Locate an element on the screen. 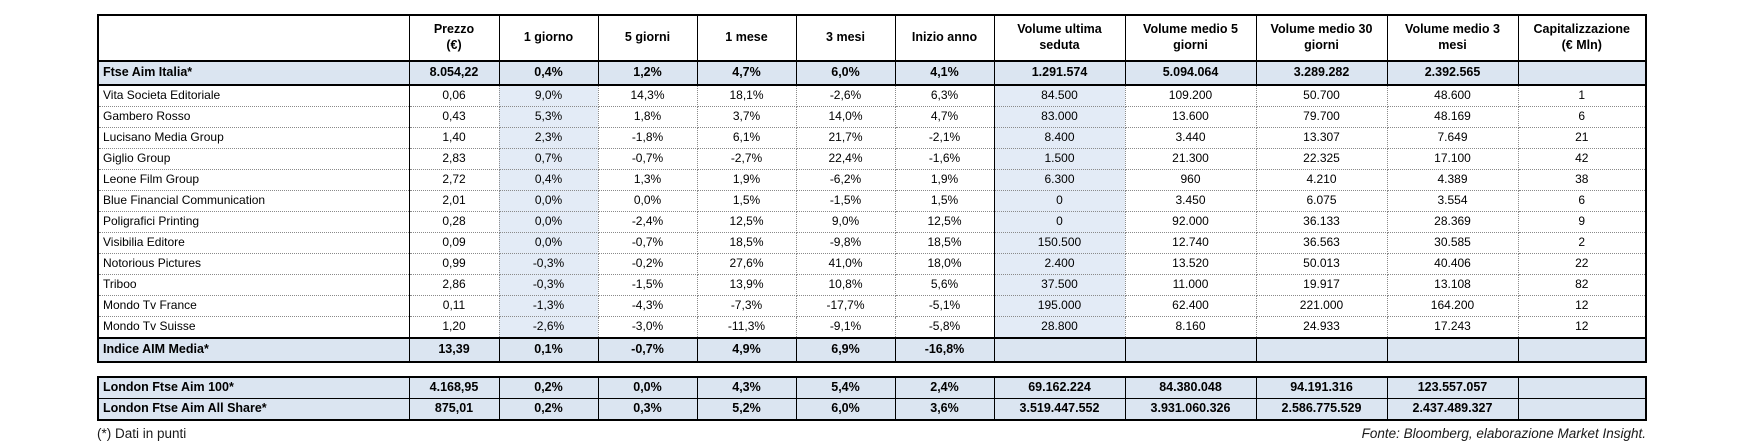  cell-value: -7,3% is located at coordinates (747, 306).